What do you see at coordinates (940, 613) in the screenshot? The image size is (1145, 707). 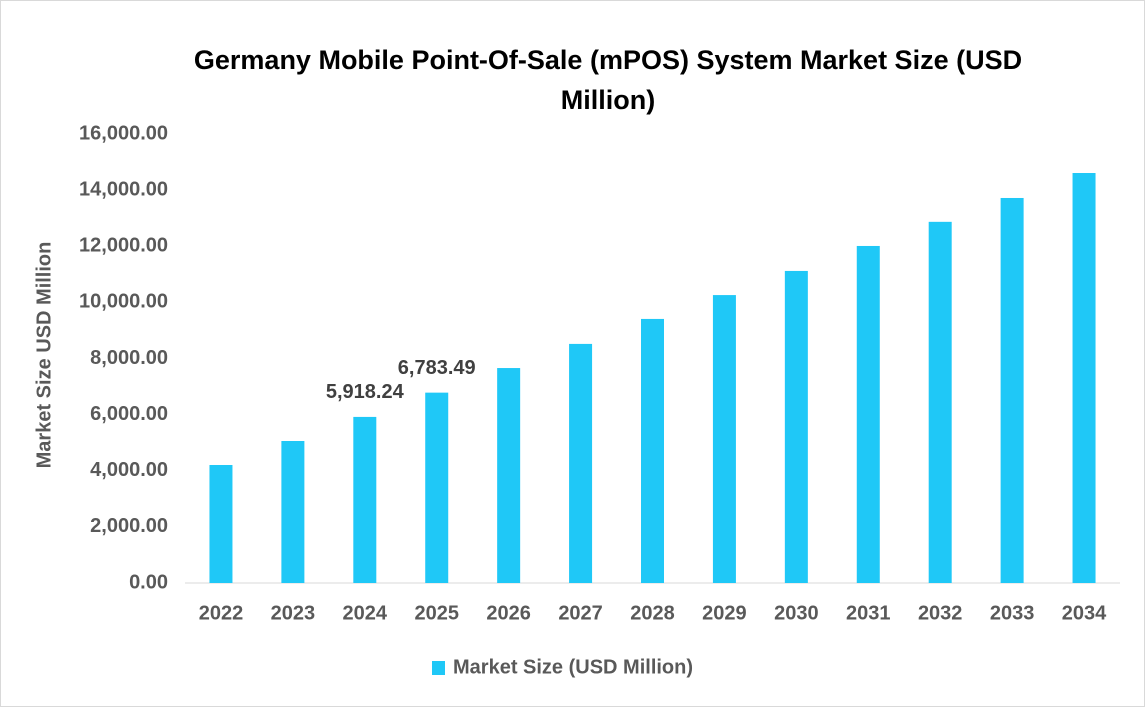 I see `x-tick-label: 2032` at bounding box center [940, 613].